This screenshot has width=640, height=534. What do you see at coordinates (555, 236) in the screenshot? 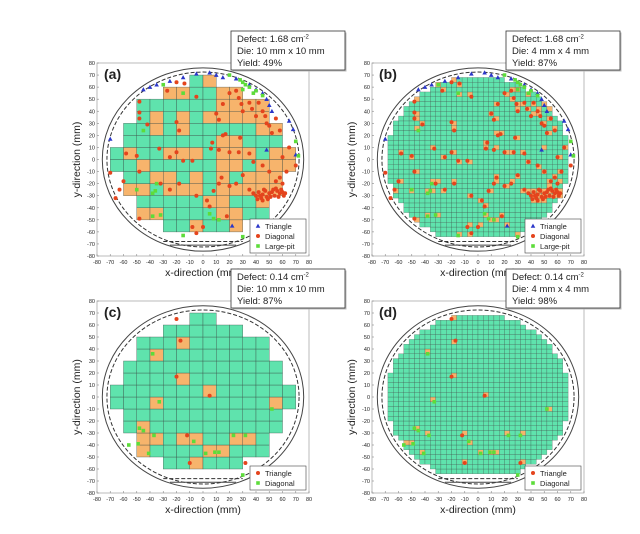
I see `legend-label: Diagonal` at bounding box center [555, 236].